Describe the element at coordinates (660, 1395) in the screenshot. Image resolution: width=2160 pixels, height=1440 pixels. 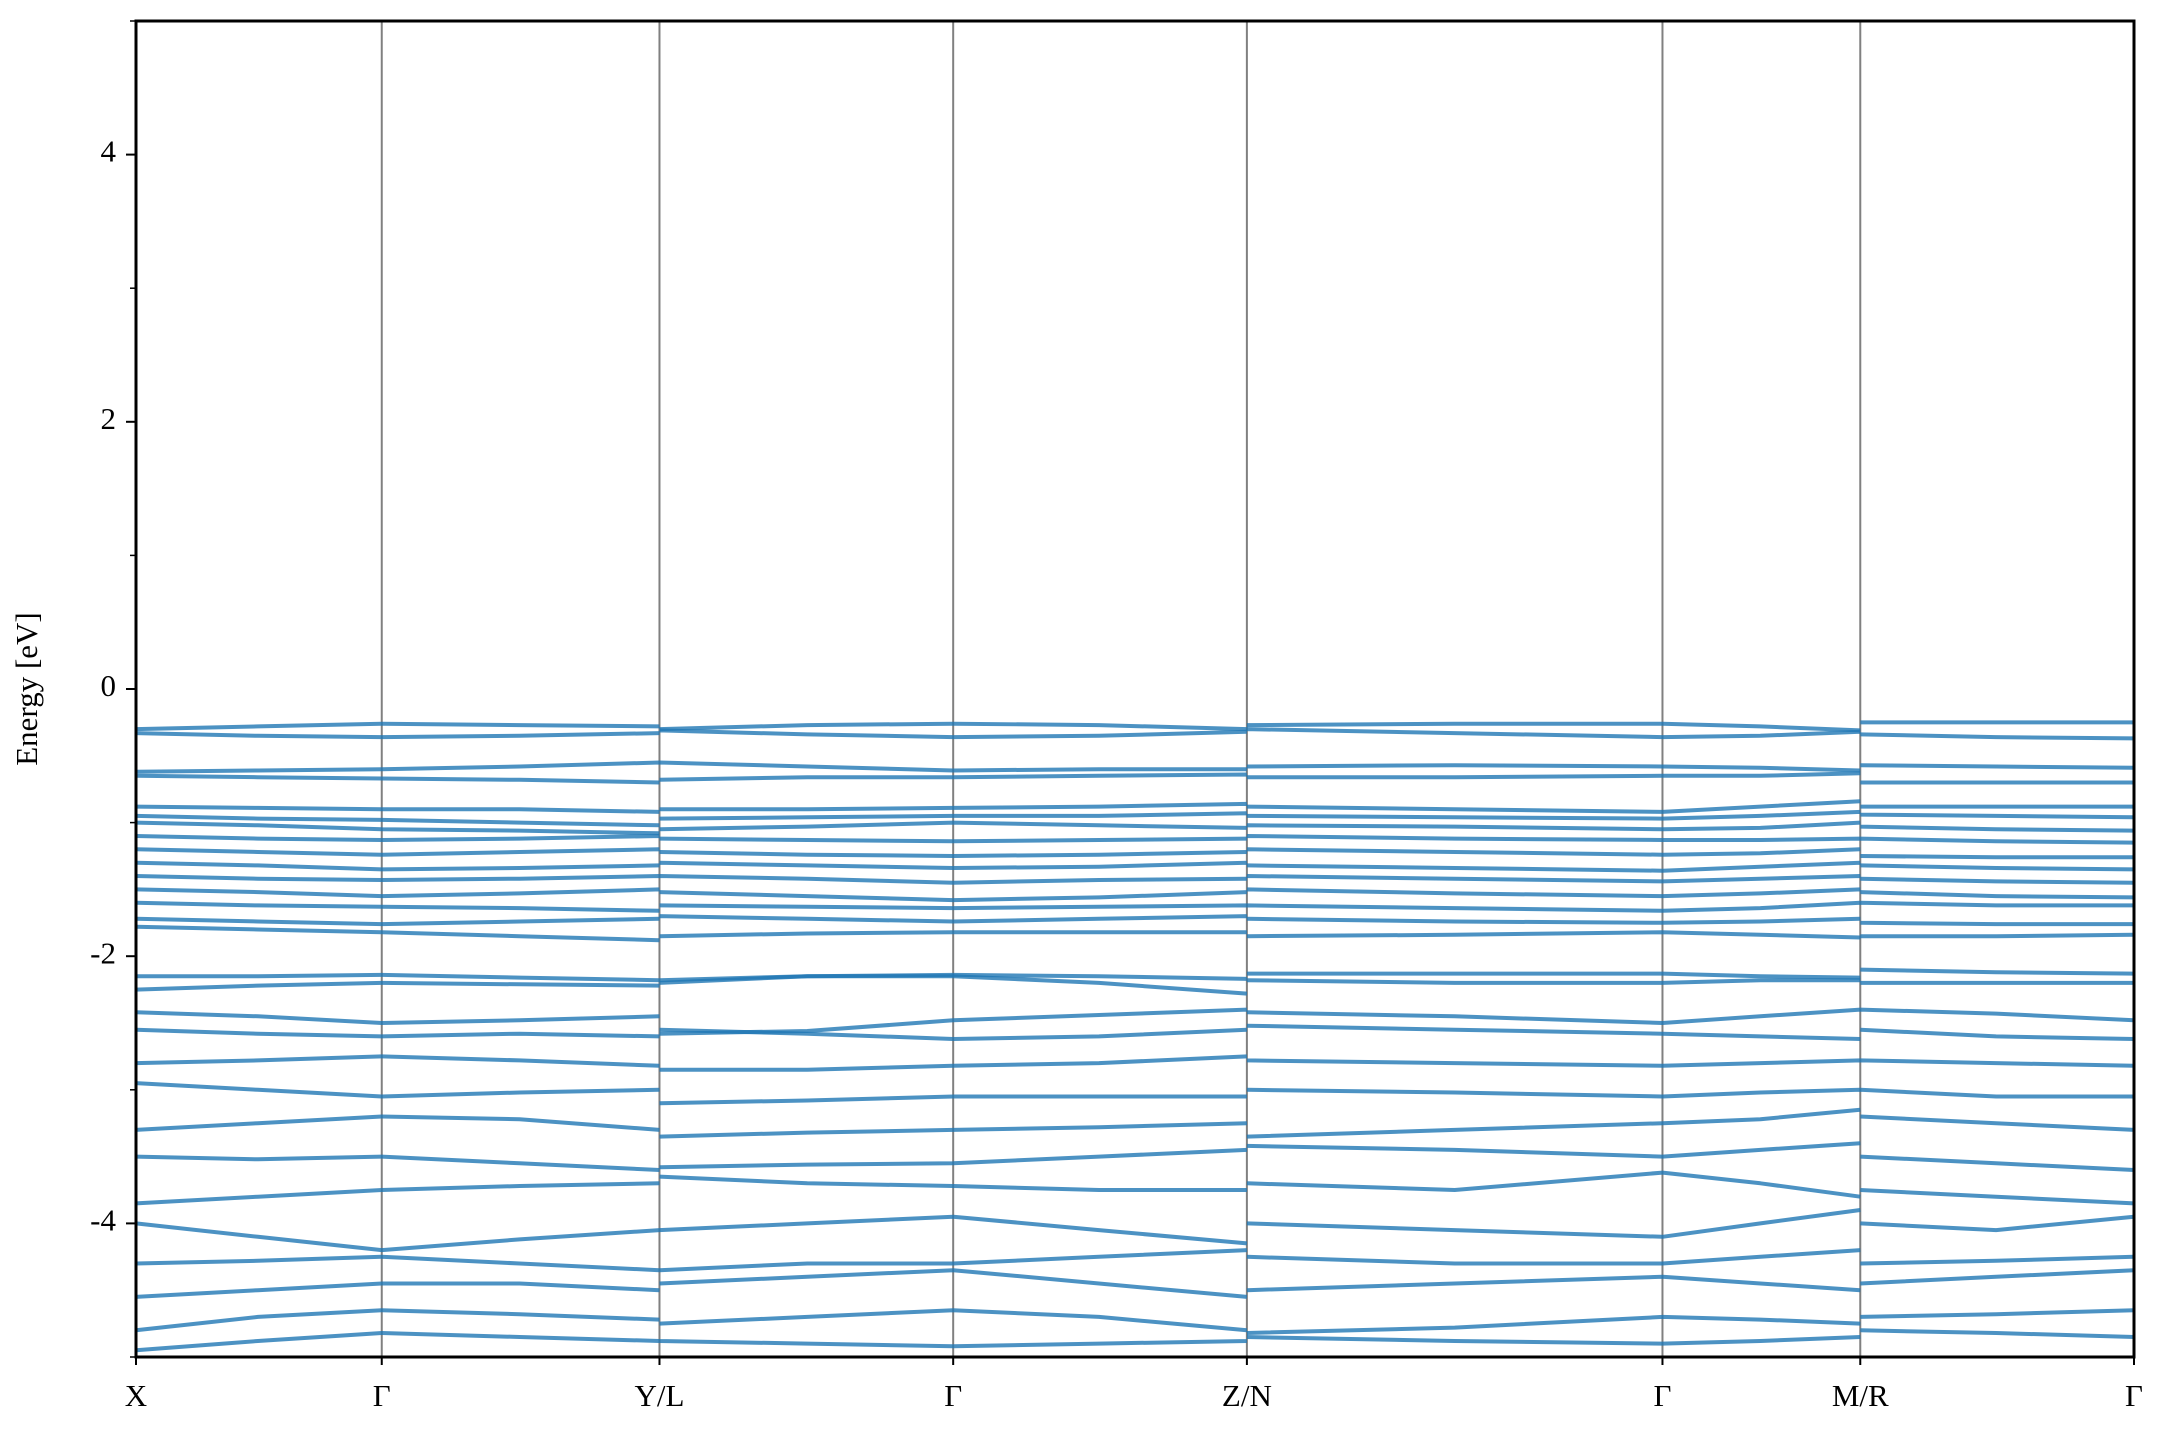
I see `x-tick-label: Y/L` at that location.